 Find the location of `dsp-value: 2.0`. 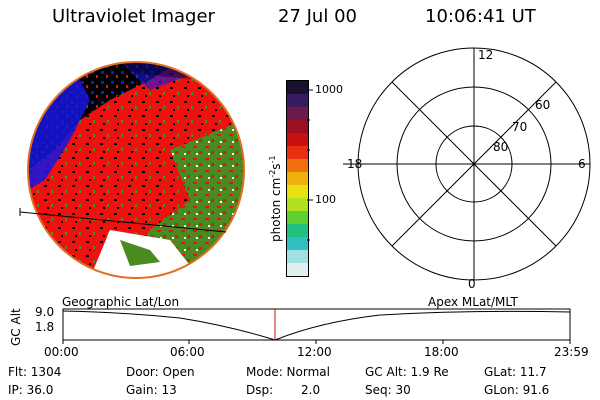

dsp-value: 2.0 is located at coordinates (311, 390).